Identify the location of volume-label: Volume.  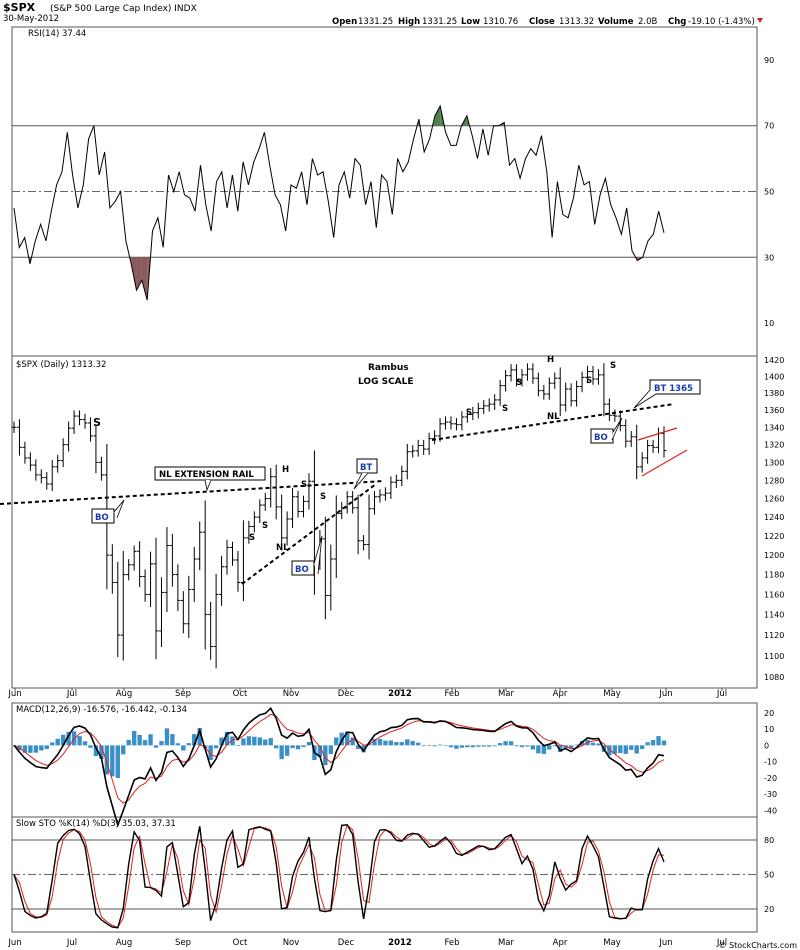
(616, 22).